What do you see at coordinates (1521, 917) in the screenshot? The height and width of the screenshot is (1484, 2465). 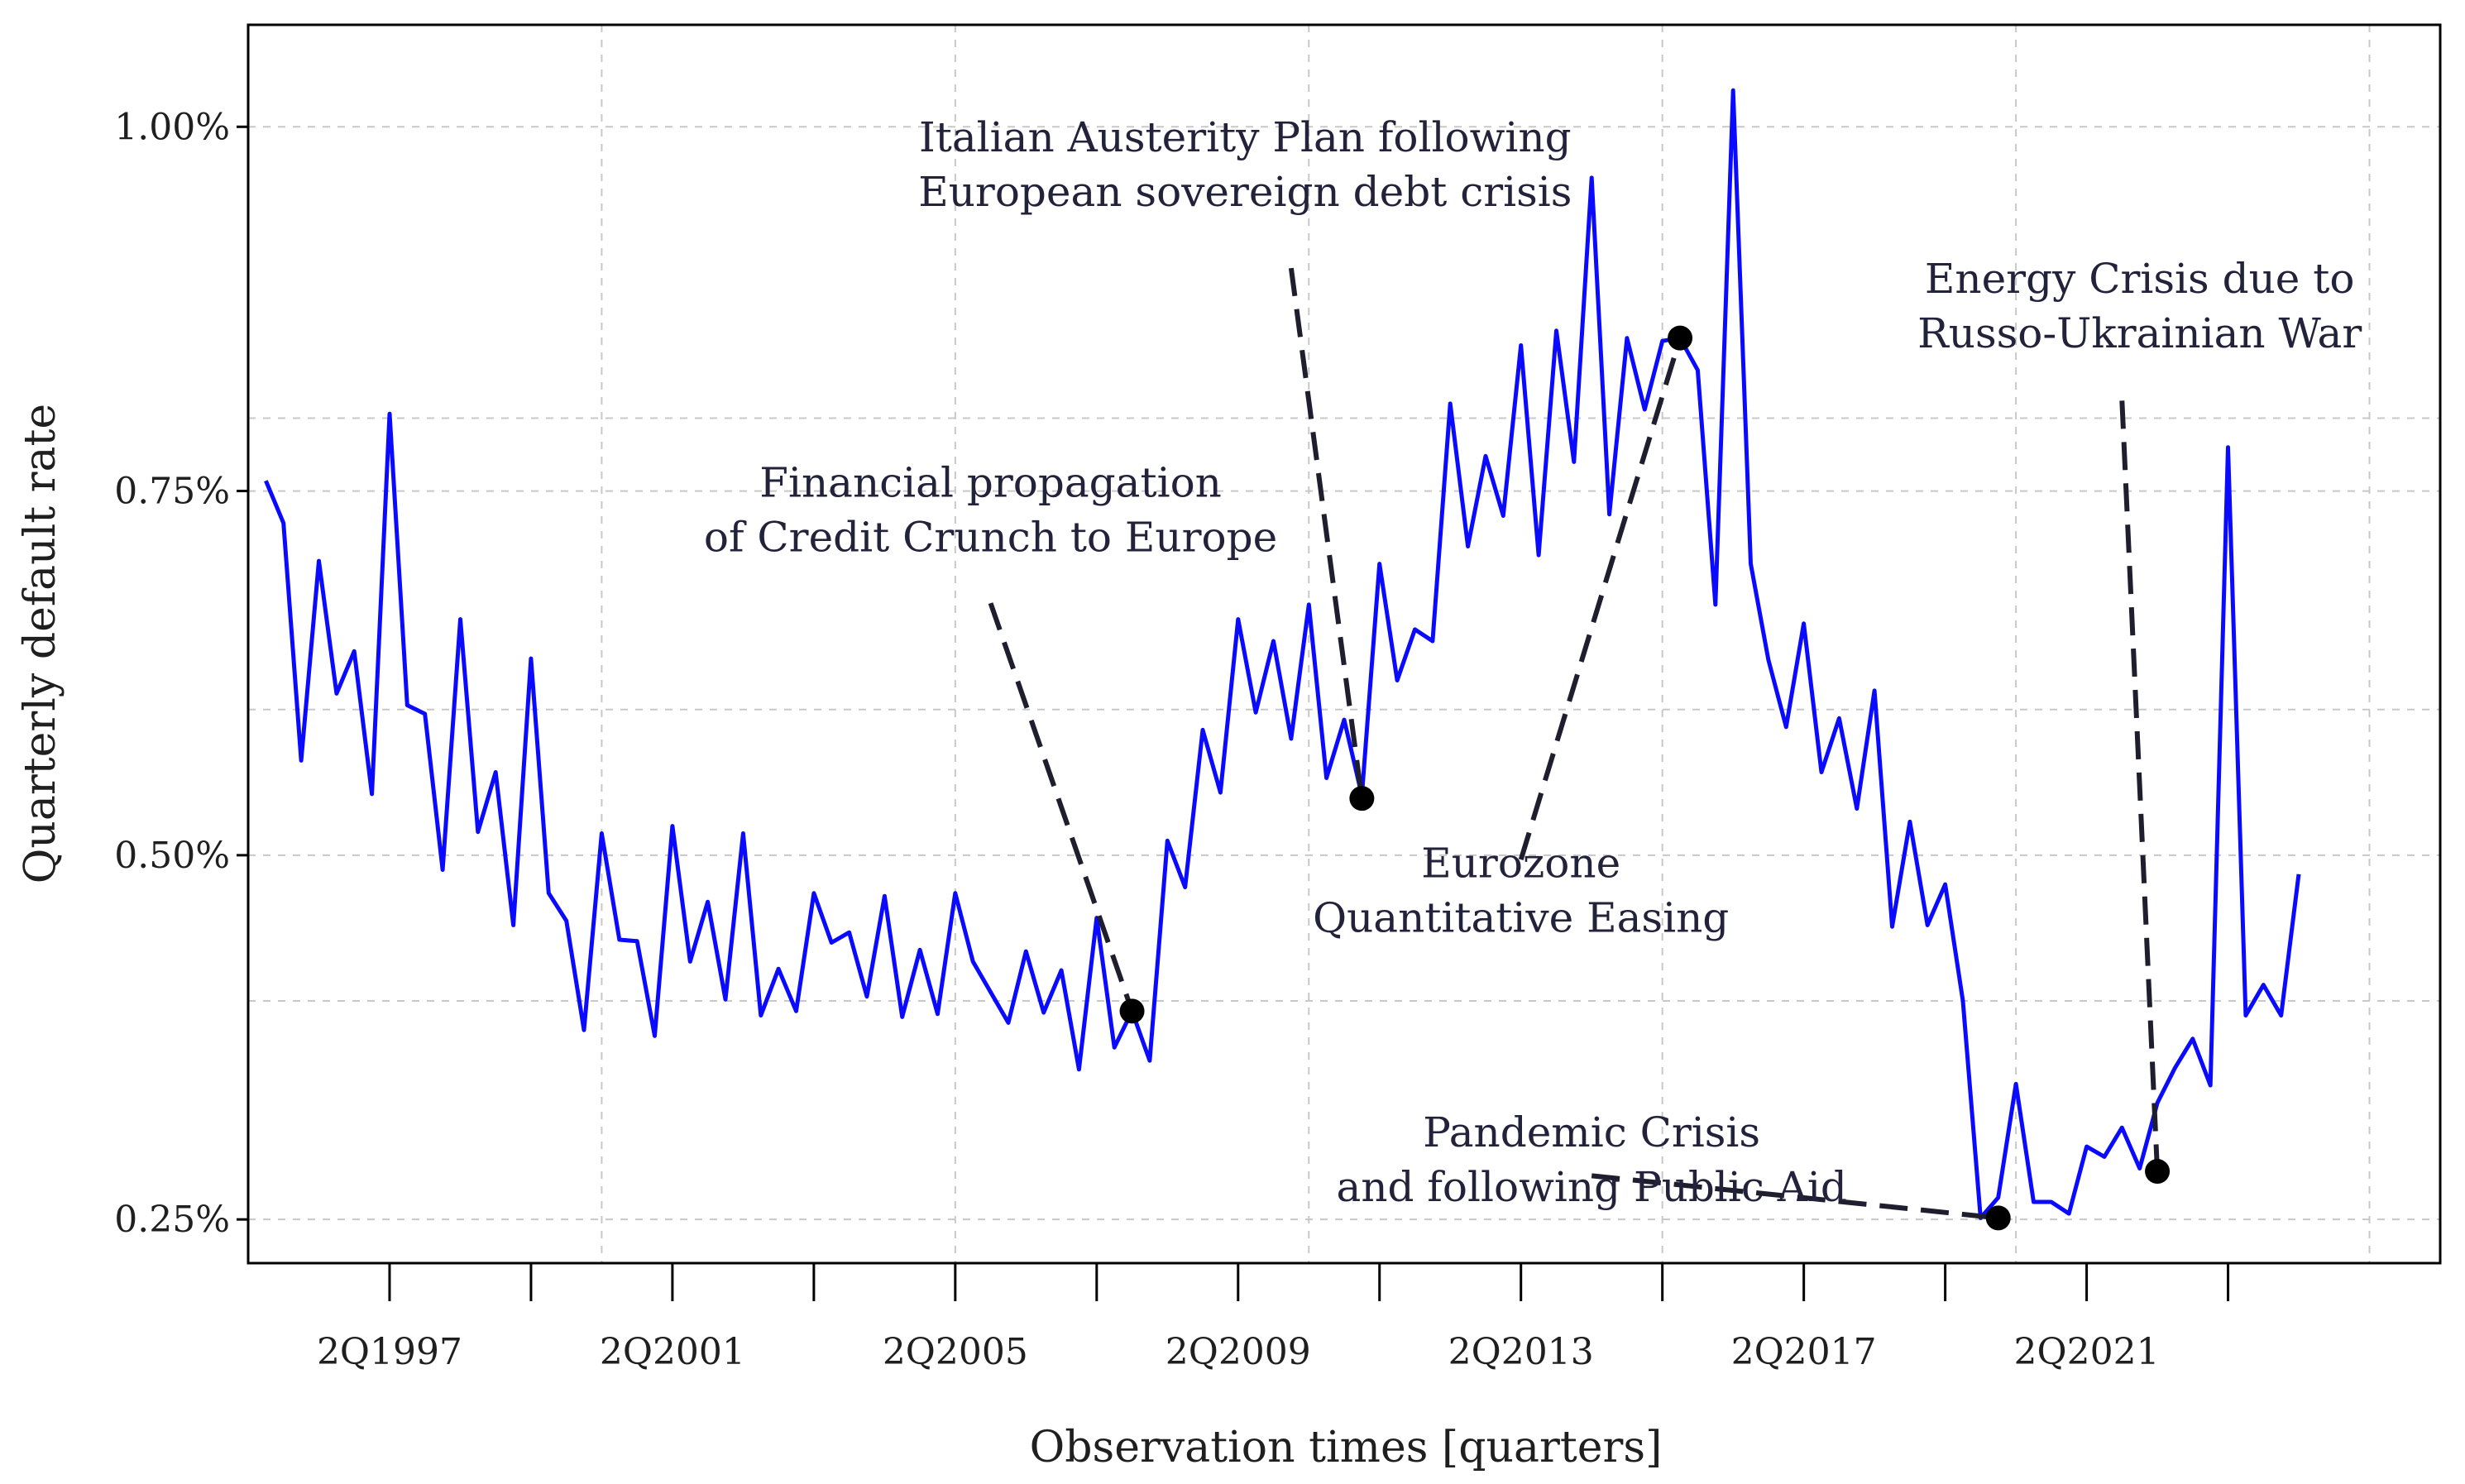 I see `annotation-text-line: Quantitative Easing` at bounding box center [1521, 917].